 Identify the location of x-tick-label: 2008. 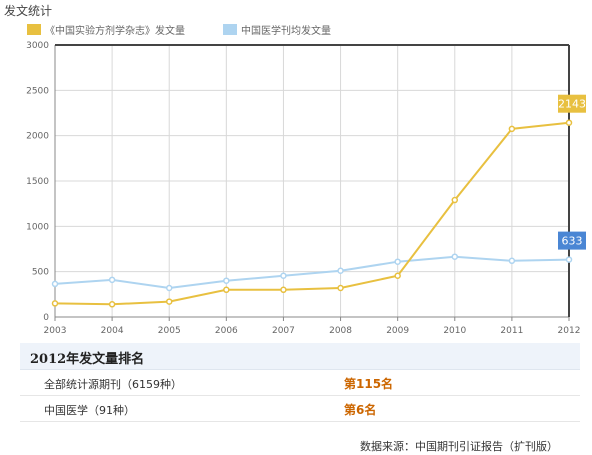
(340, 331).